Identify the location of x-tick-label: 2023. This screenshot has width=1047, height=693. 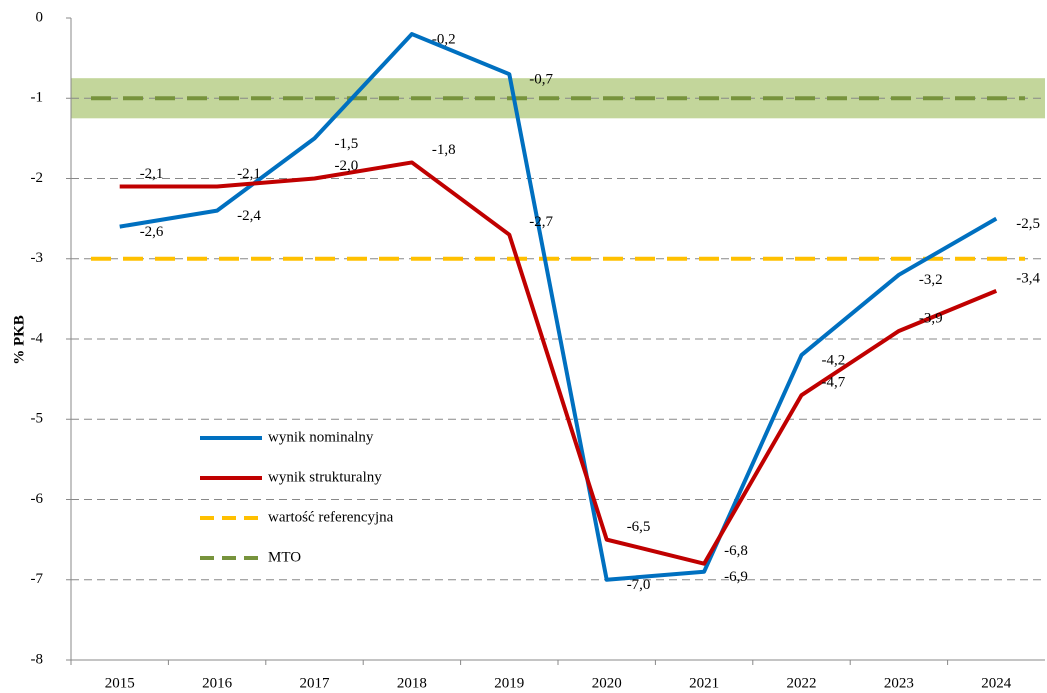
(899, 683).